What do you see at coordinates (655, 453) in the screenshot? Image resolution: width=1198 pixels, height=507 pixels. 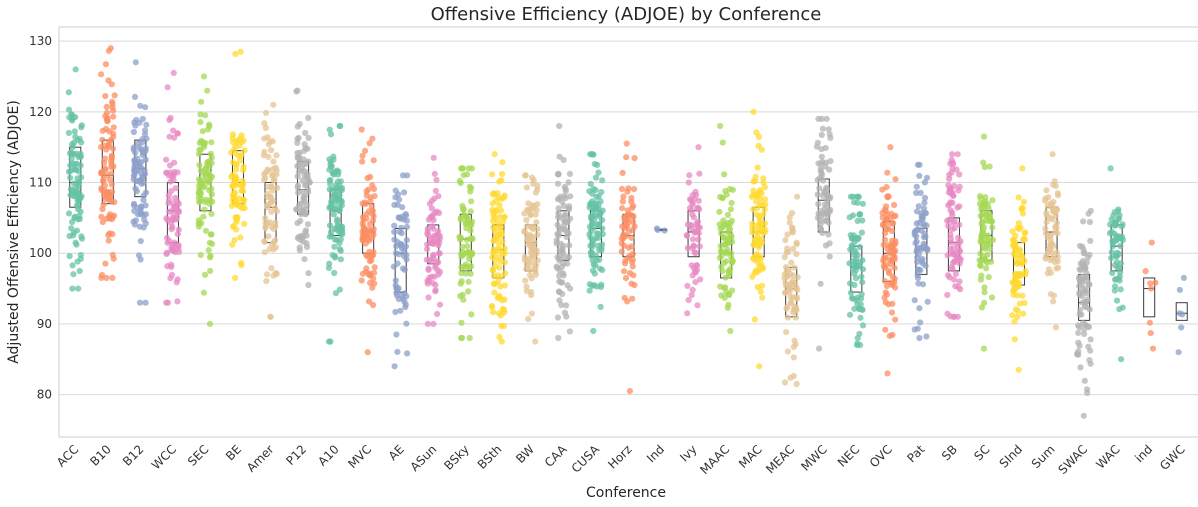 I see `x-tick-label: Ind` at bounding box center [655, 453].